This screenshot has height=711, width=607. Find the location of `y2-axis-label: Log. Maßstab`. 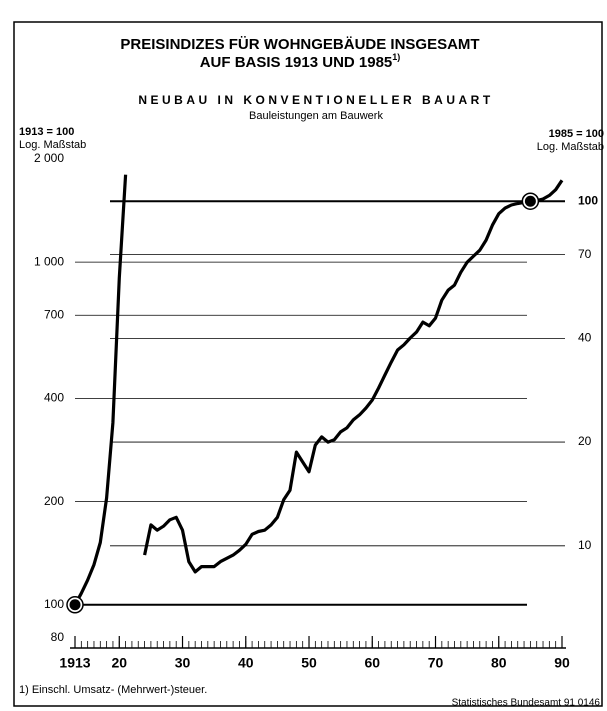

y2-axis-label: Log. Maßstab is located at coordinates (570, 147).